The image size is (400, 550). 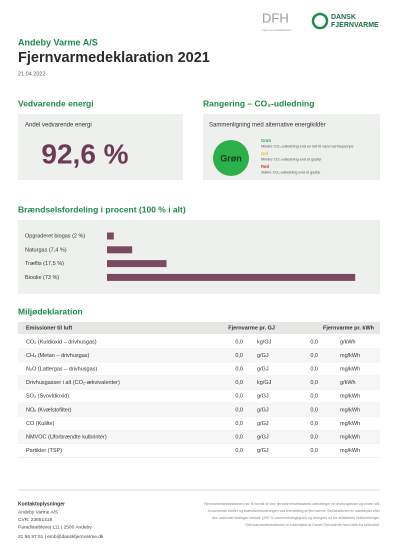 What do you see at coordinates (73, 383) in the screenshot?
I see `cell-name: Drivhusgasser i alt (CO₂-ækvivalenter)` at bounding box center [73, 383].